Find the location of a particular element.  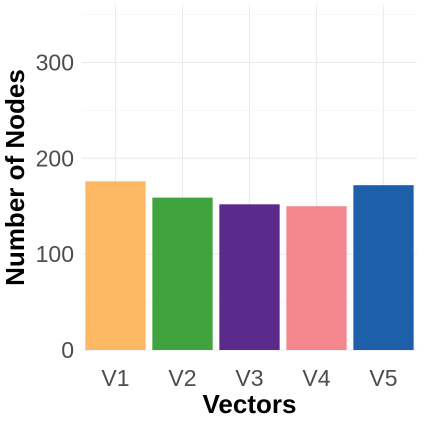

x-axis-title: Vectors is located at coordinates (250, 404).